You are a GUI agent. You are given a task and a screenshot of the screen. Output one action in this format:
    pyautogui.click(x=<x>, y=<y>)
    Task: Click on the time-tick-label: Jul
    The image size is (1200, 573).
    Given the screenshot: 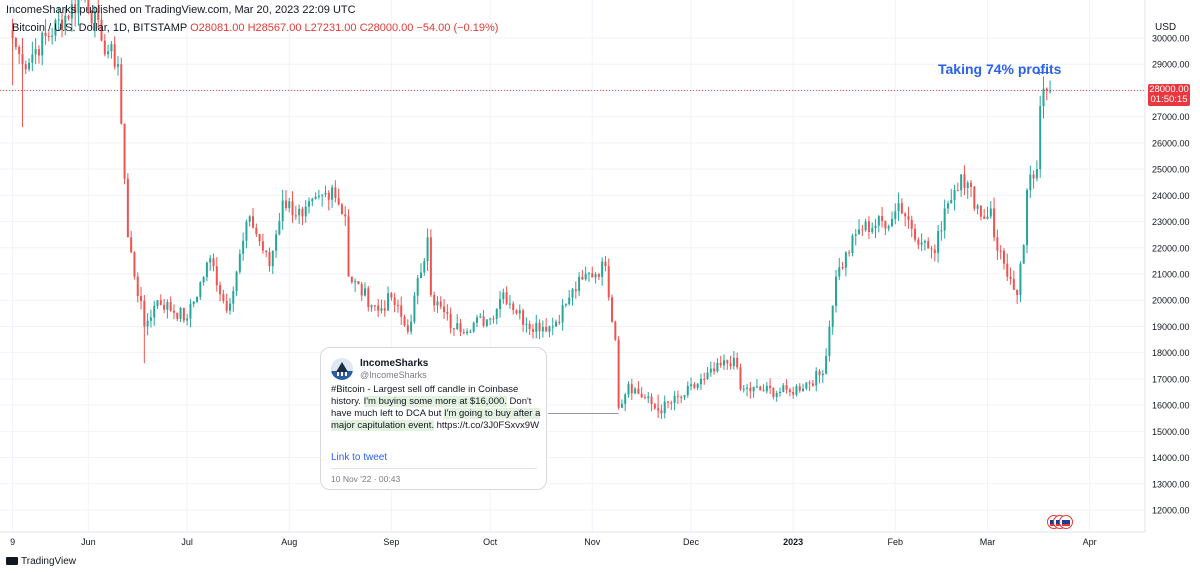 What is the action you would take?
    pyautogui.click(x=187, y=542)
    